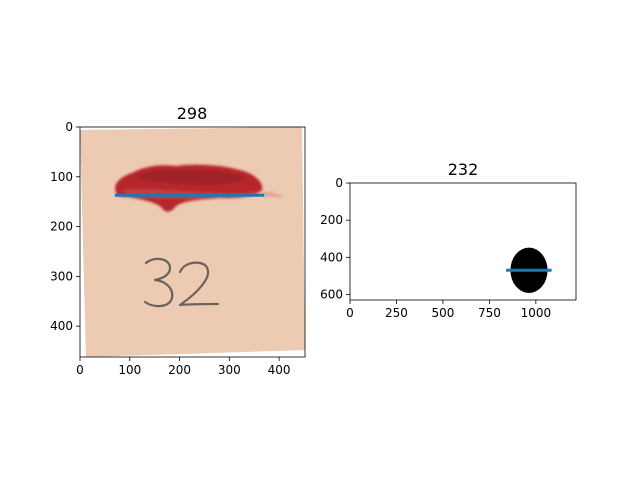 The image size is (640, 480). What do you see at coordinates (181, 282) in the screenshot?
I see `handwritten-number` at bounding box center [181, 282].